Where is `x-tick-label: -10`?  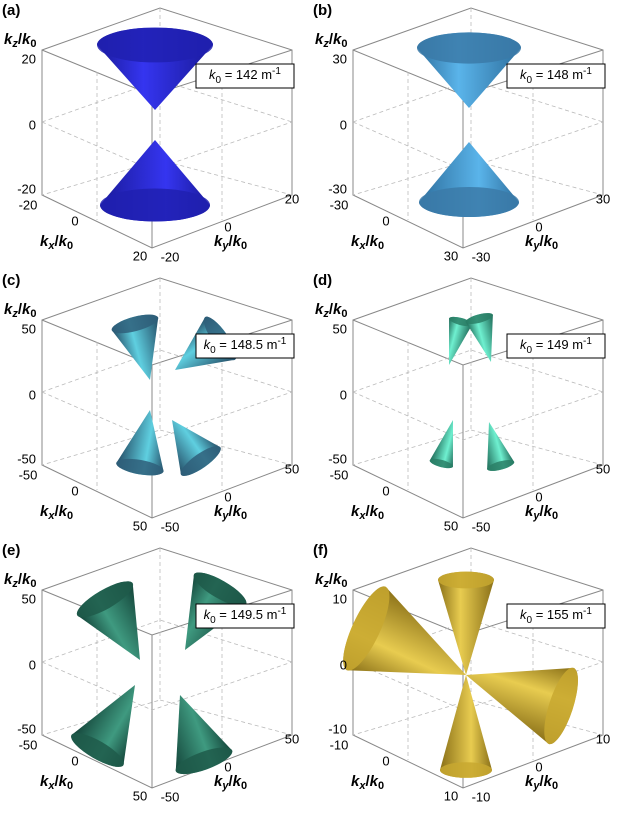 x-tick-label: -10 is located at coordinates (339, 744).